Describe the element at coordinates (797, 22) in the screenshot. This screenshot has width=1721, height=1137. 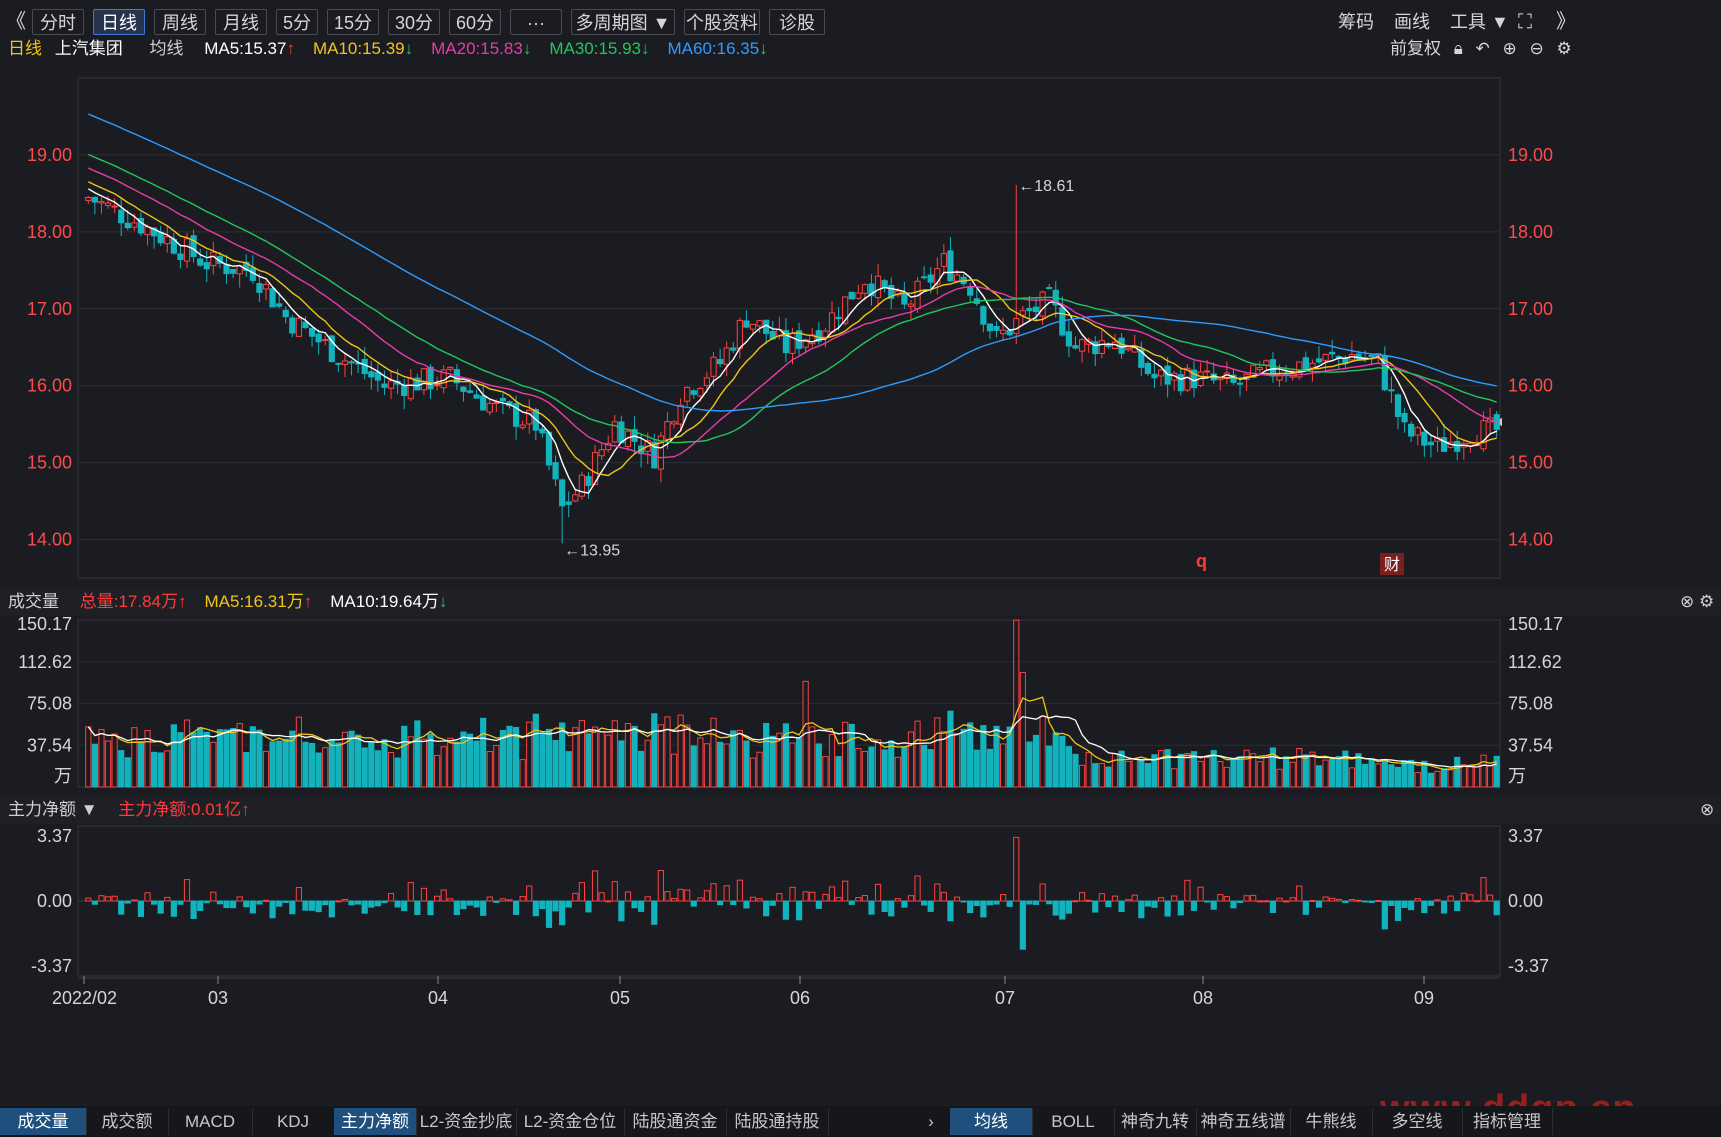
I see `period-button-11: 诊股` at that location.